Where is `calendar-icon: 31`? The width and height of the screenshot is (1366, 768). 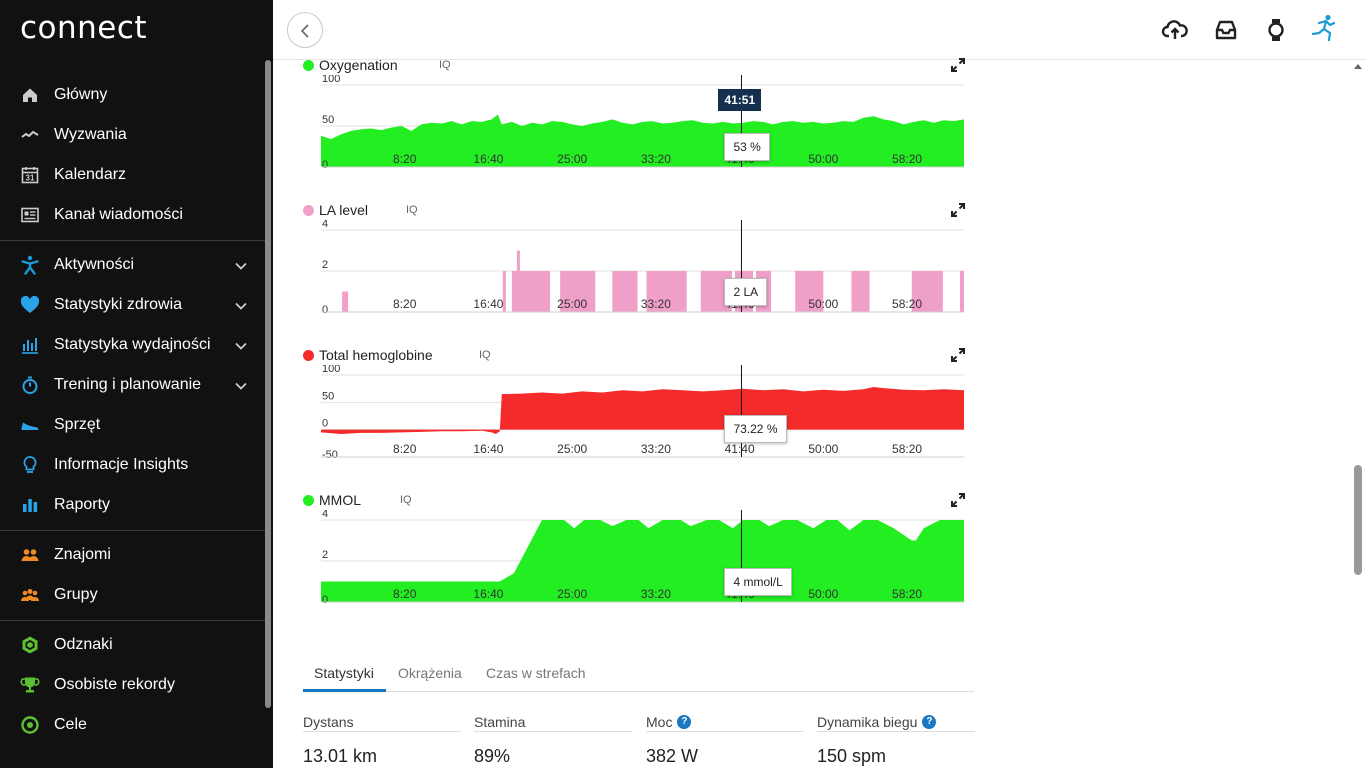
calendar-icon: 31 is located at coordinates (30, 175).